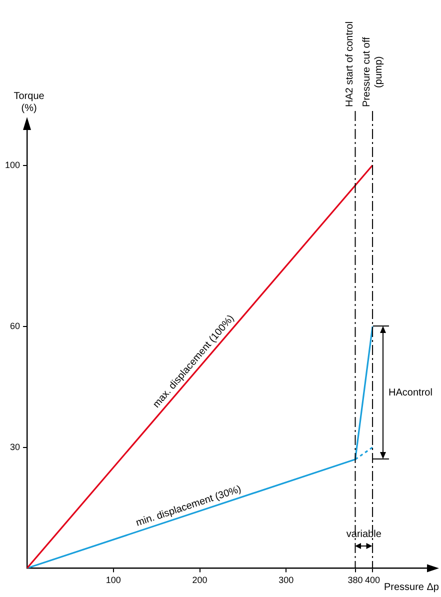  Describe the element at coordinates (372, 580) in the screenshot. I see `x-tick-label: 400` at that location.